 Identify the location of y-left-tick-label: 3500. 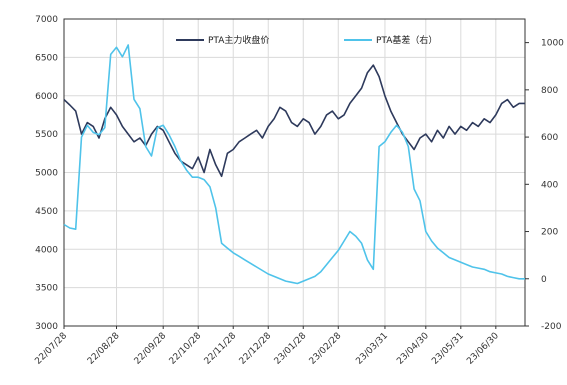
(46, 289).